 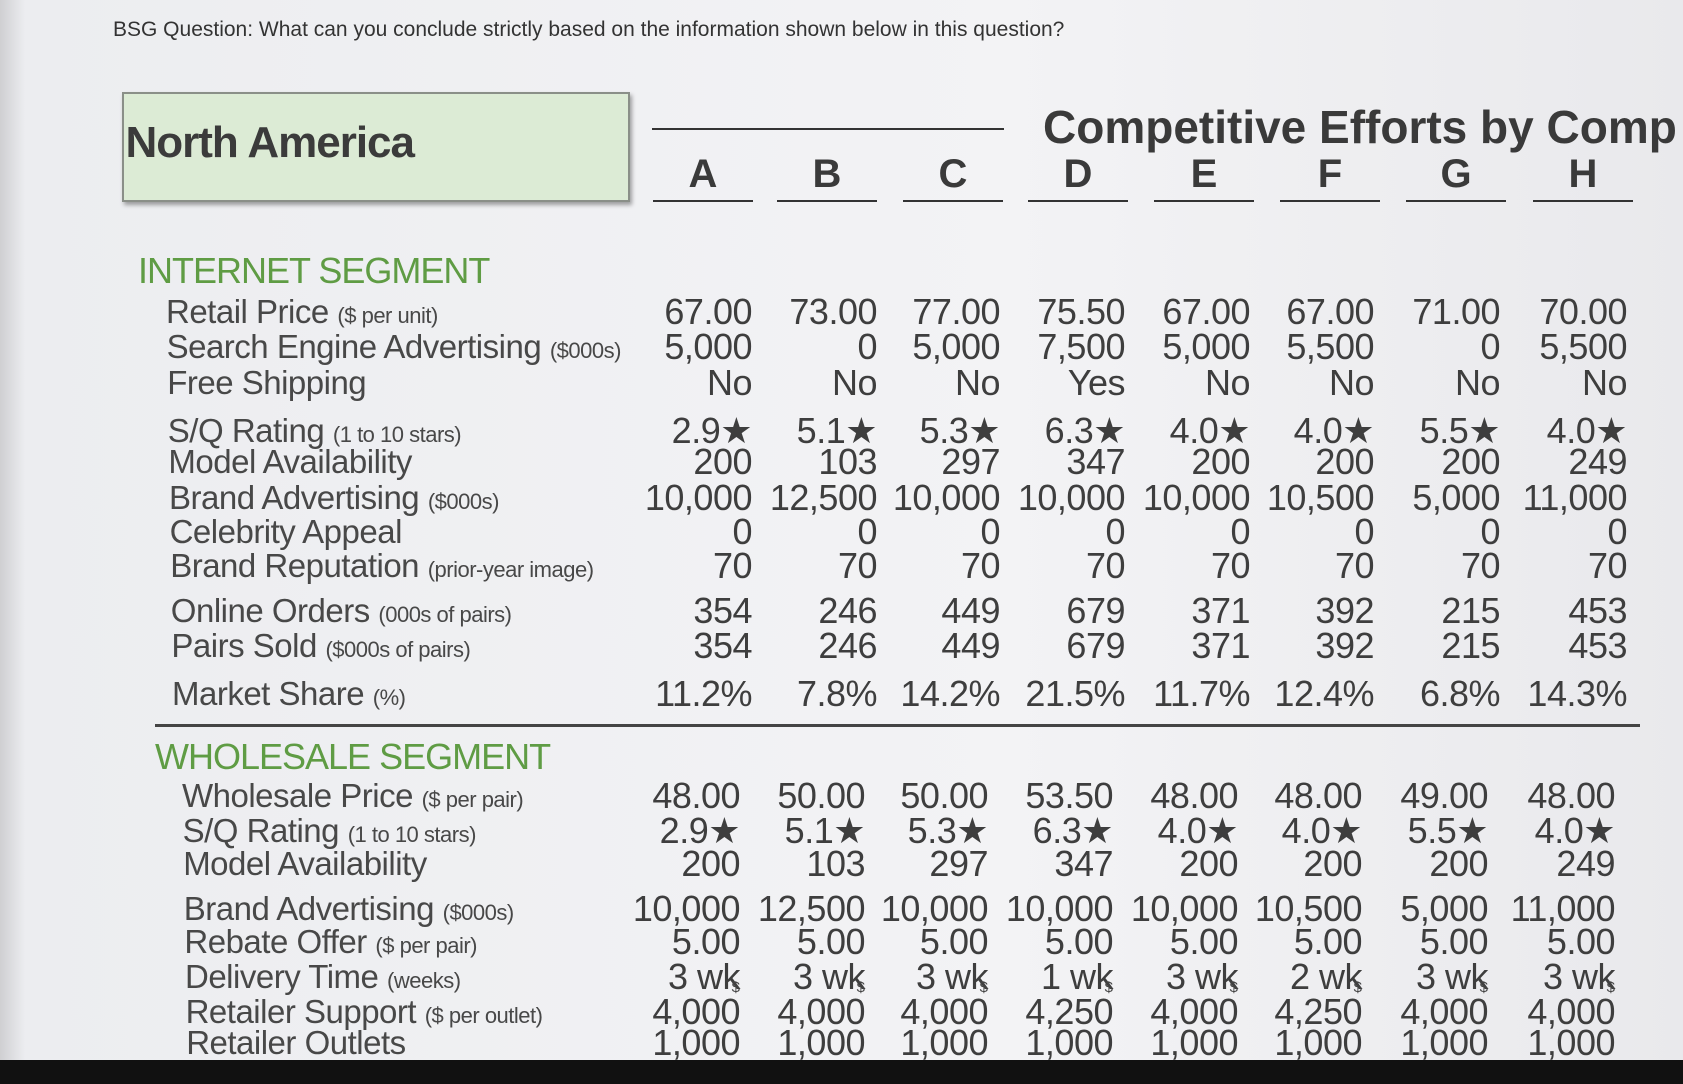 I want to click on cell-value: 50.00, so click(x=944, y=795).